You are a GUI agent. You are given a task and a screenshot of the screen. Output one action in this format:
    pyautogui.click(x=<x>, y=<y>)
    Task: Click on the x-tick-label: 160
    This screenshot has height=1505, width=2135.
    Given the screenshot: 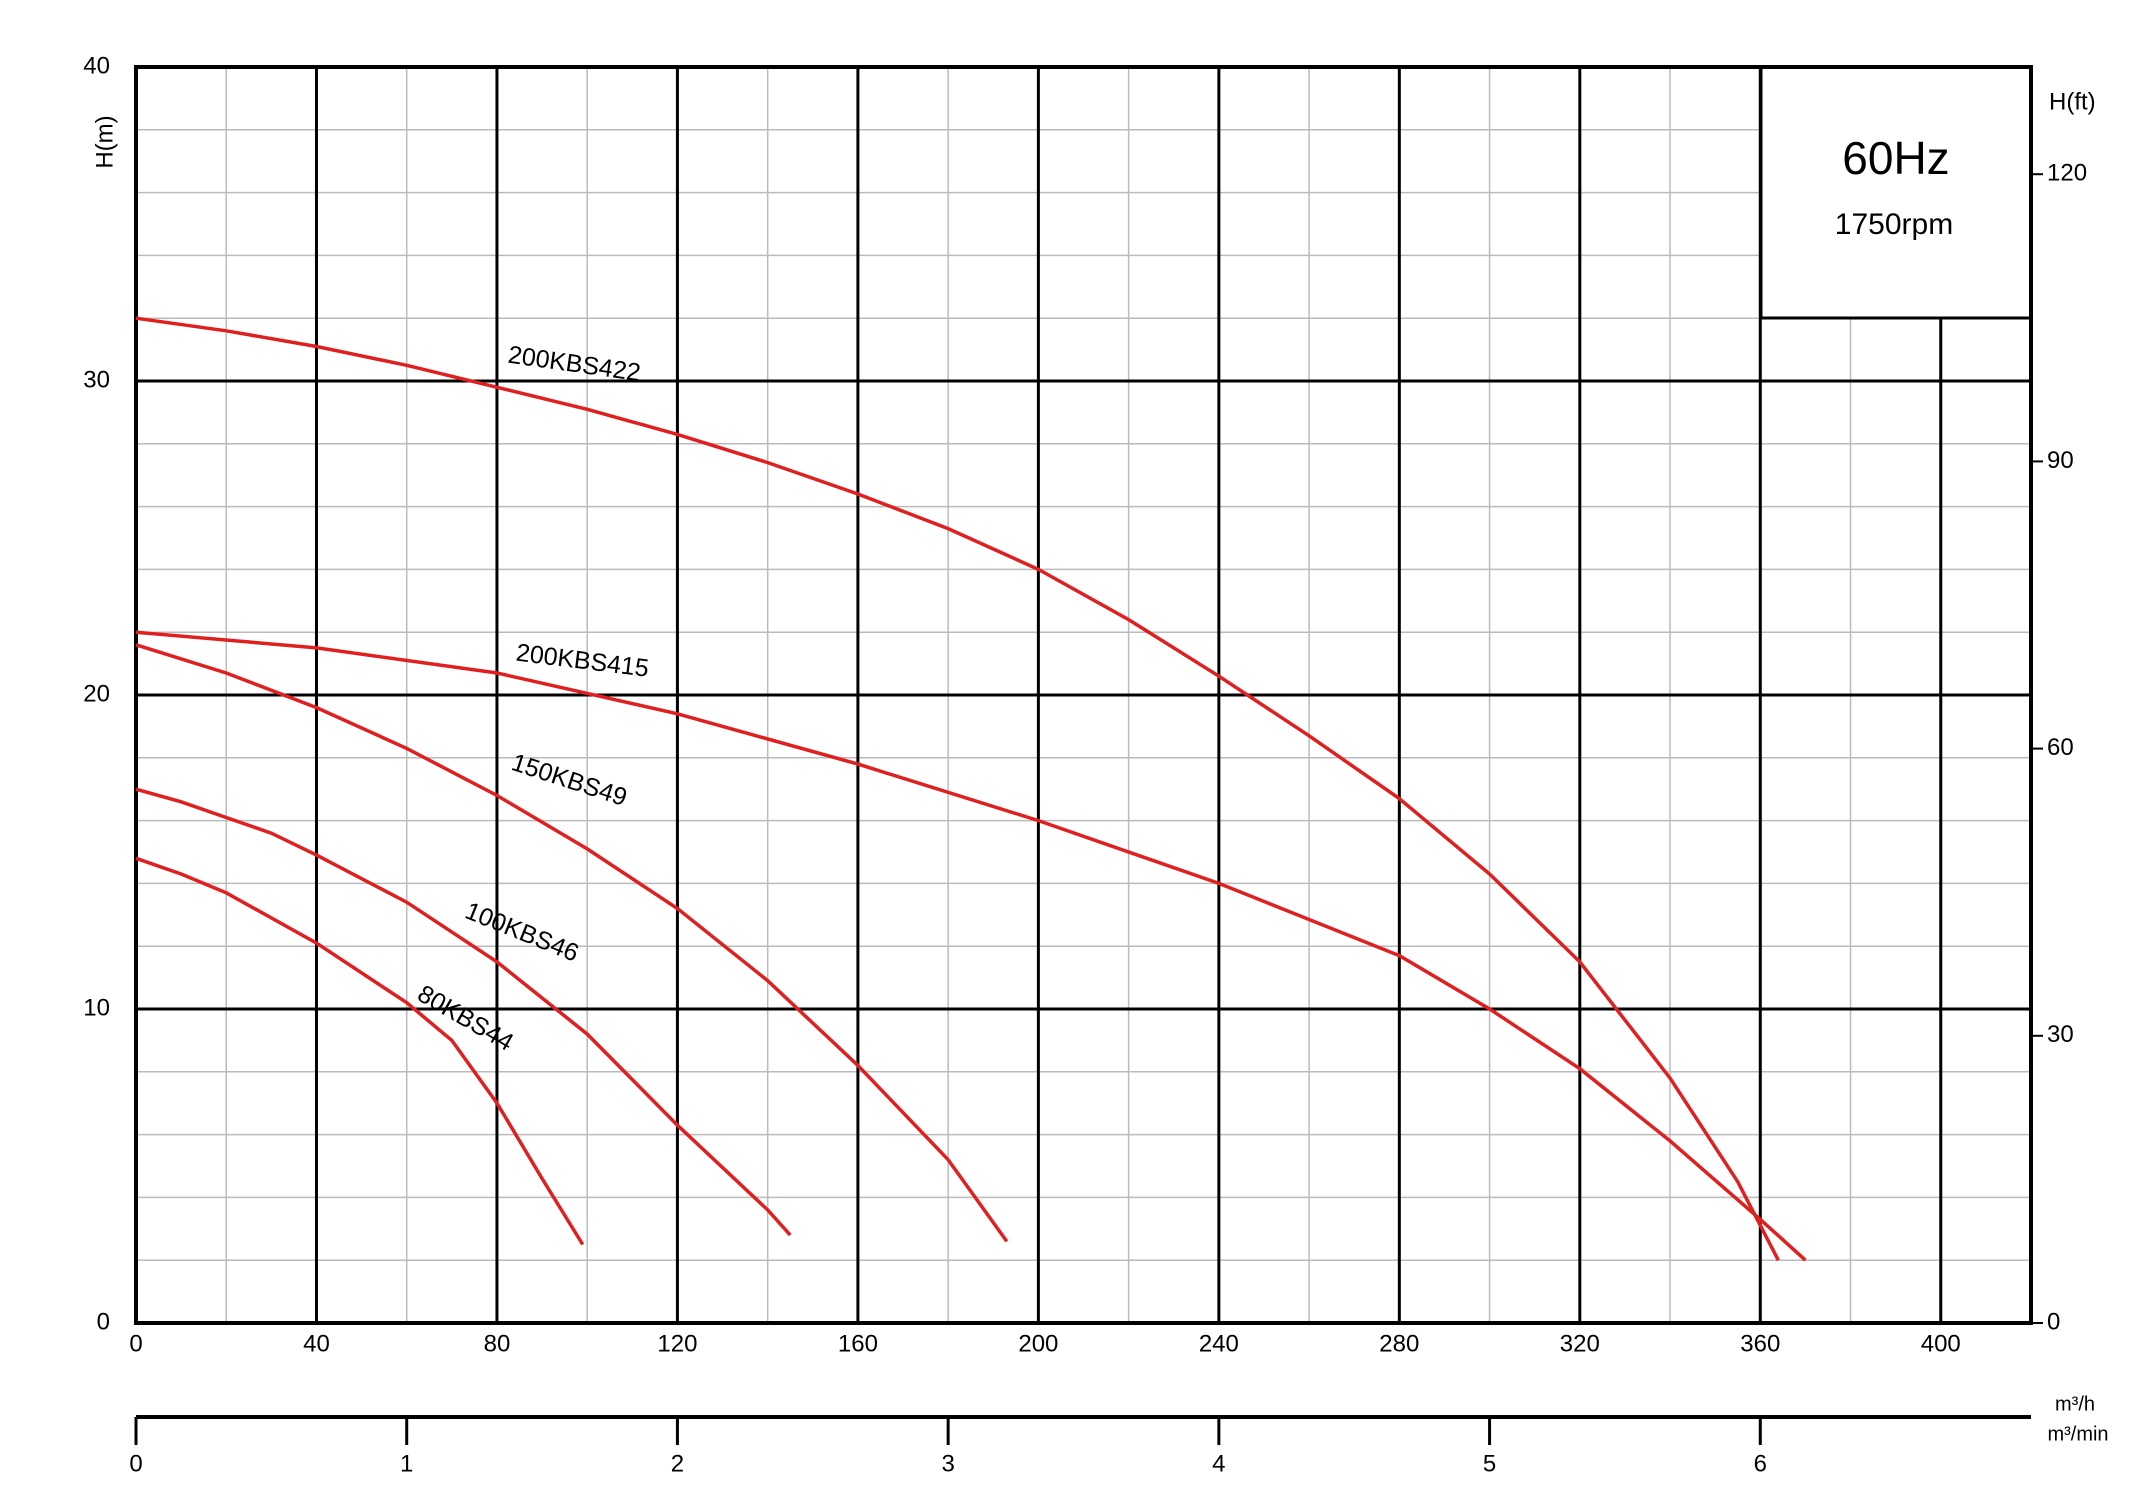 What is the action you would take?
    pyautogui.click(x=858, y=1343)
    